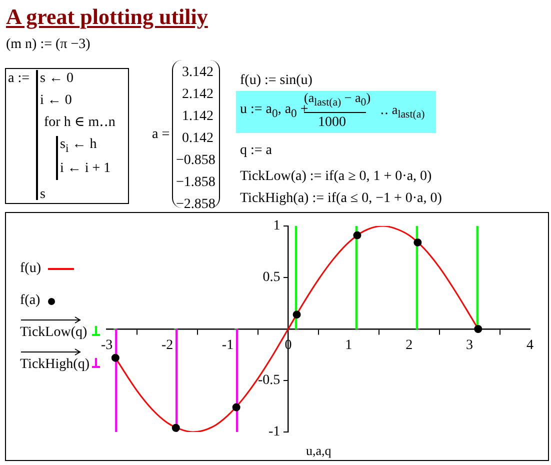 The height and width of the screenshot is (465, 551). Describe the element at coordinates (332, 122) in the screenshot. I see `text: 1000` at that location.